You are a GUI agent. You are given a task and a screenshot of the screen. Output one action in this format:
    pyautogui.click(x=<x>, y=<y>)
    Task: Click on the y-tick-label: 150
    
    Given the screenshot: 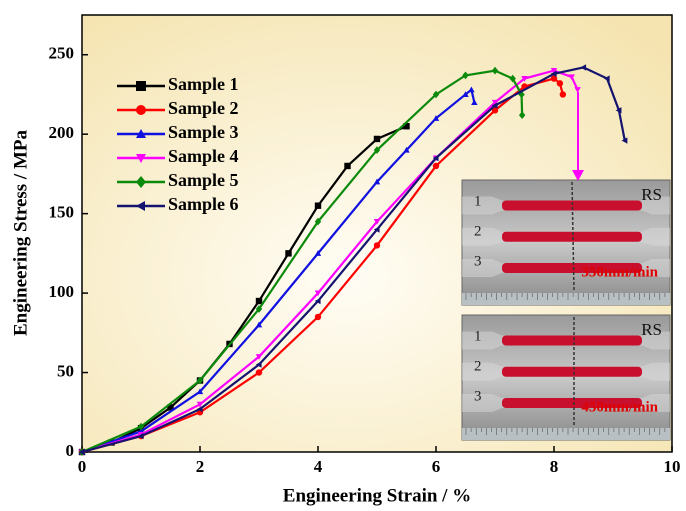 What is the action you would take?
    pyautogui.click(x=62, y=212)
    